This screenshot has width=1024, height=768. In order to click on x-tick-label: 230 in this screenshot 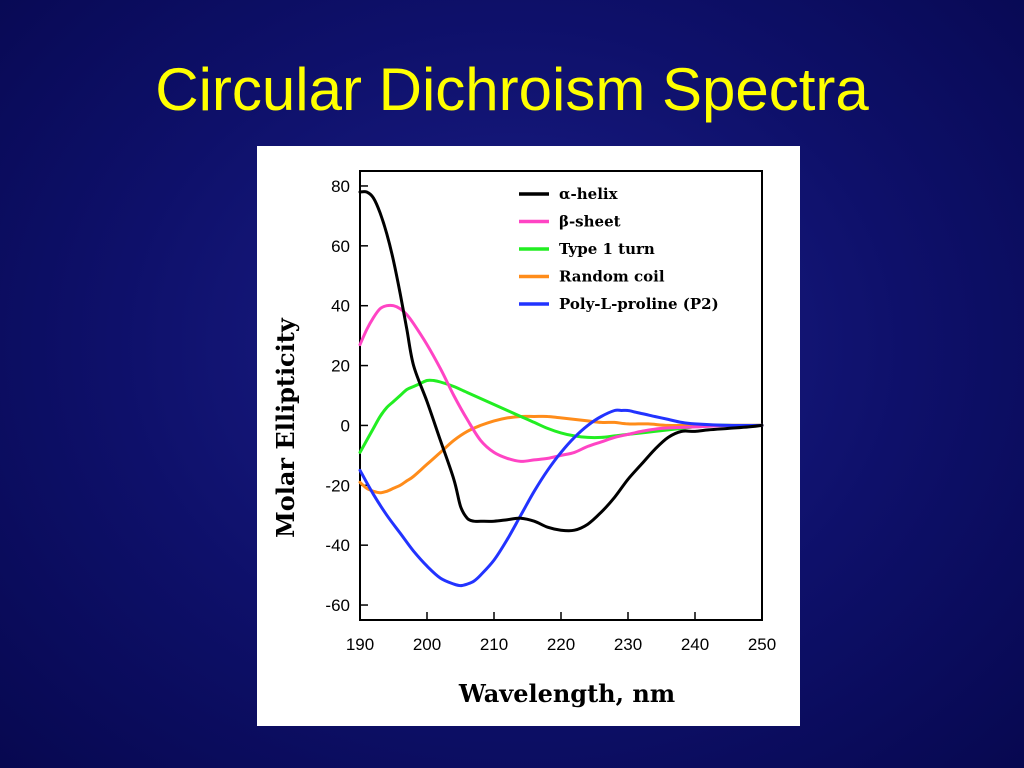, I will do `click(628, 644)`.